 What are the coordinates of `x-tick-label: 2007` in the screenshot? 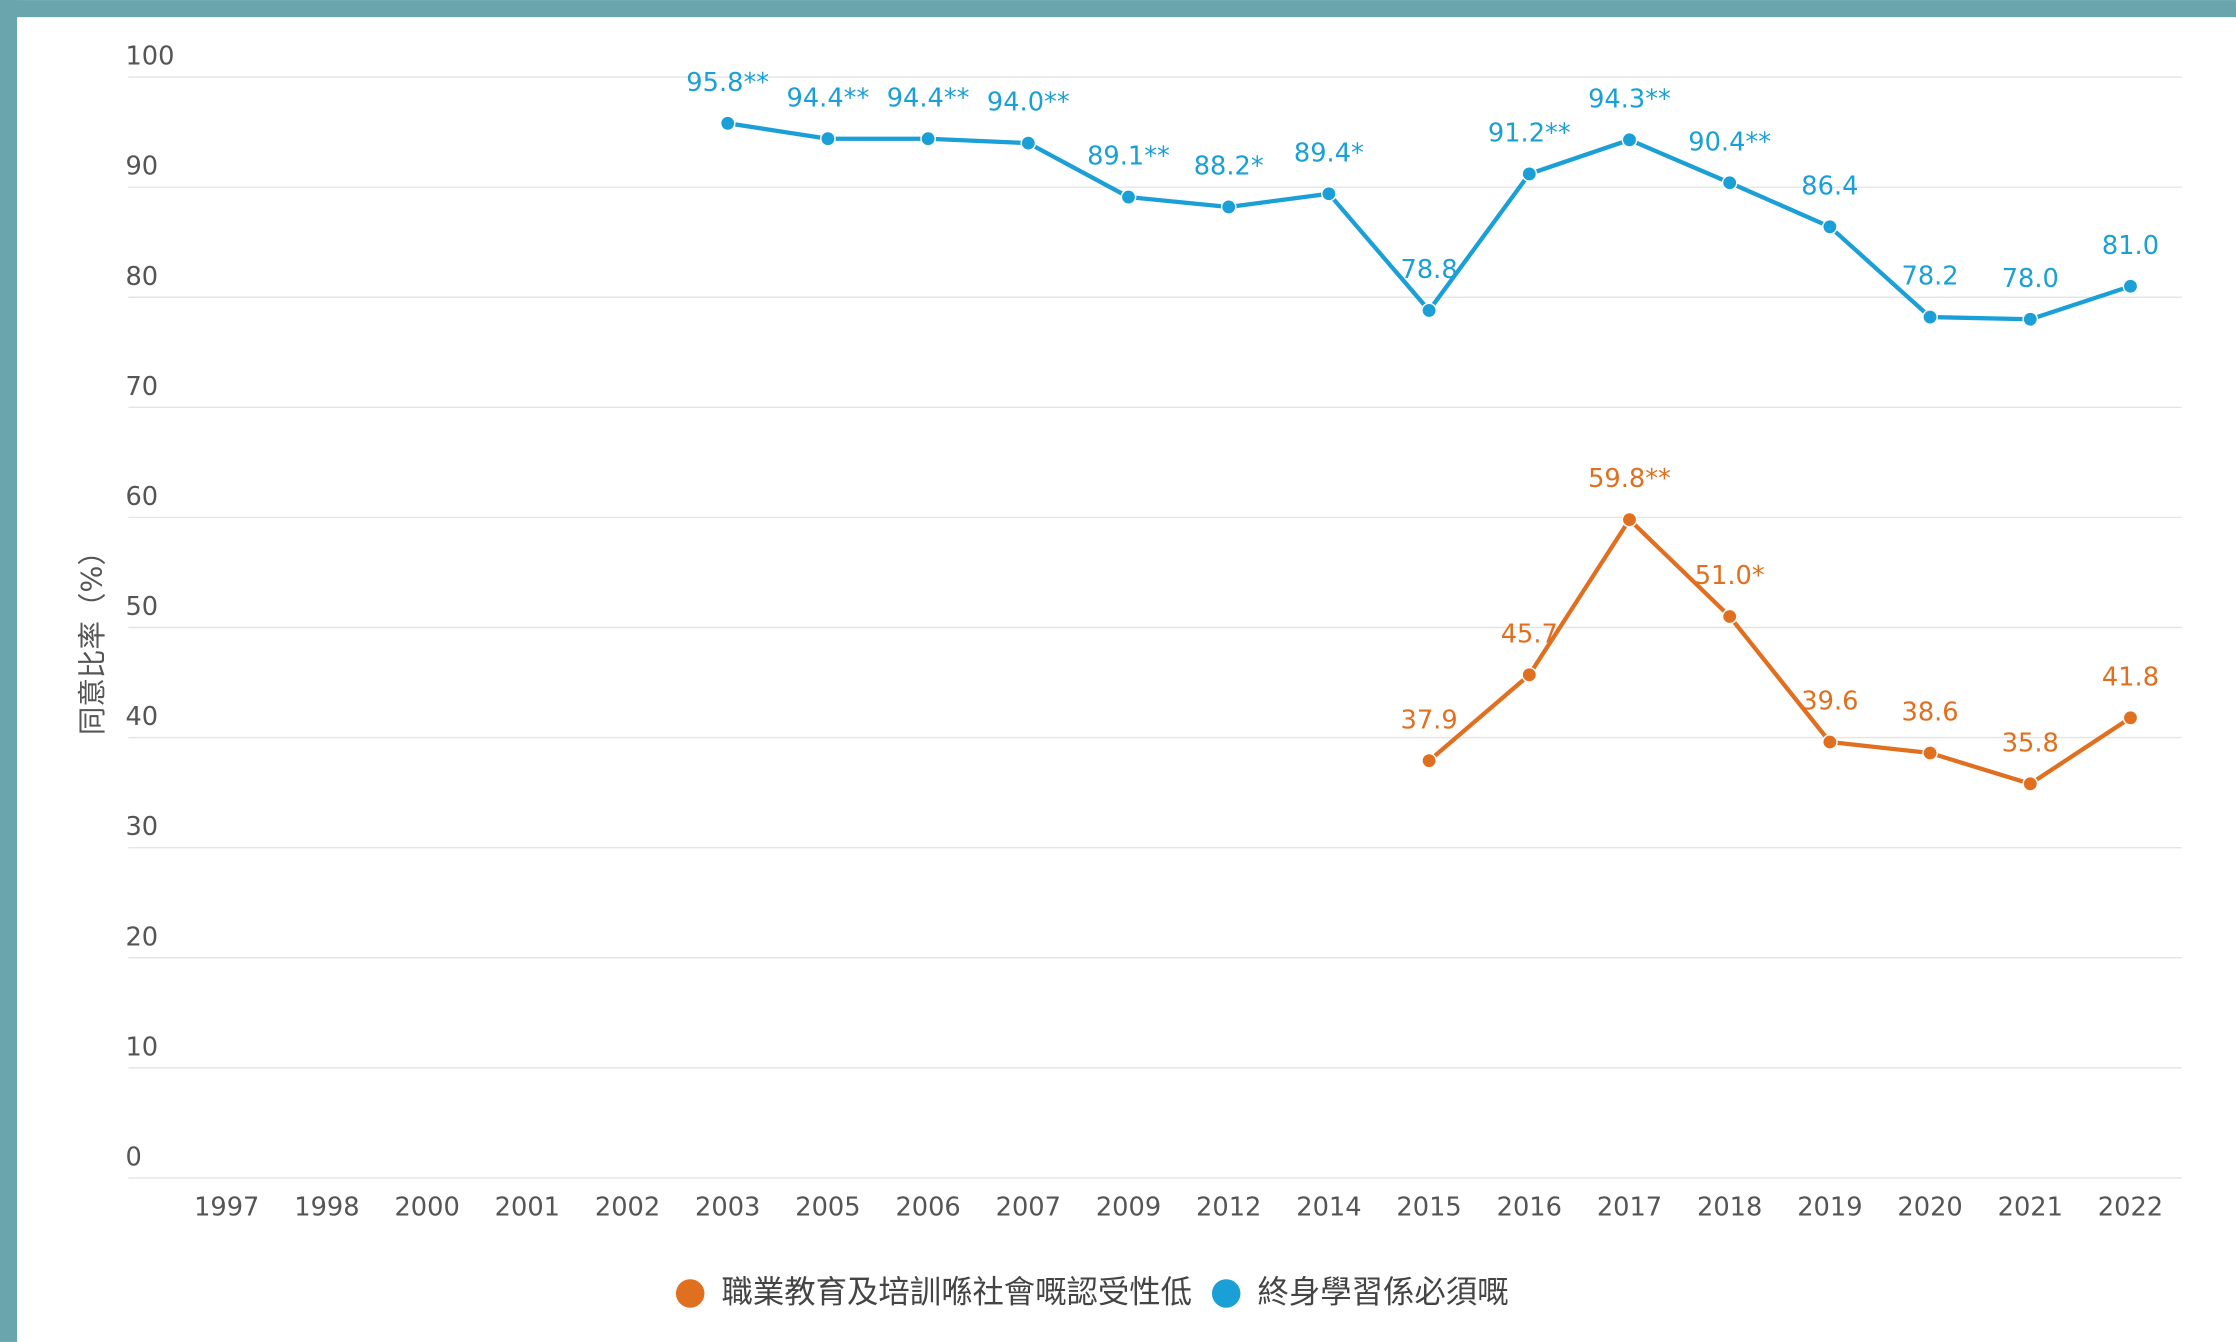 It's located at (1028, 1207).